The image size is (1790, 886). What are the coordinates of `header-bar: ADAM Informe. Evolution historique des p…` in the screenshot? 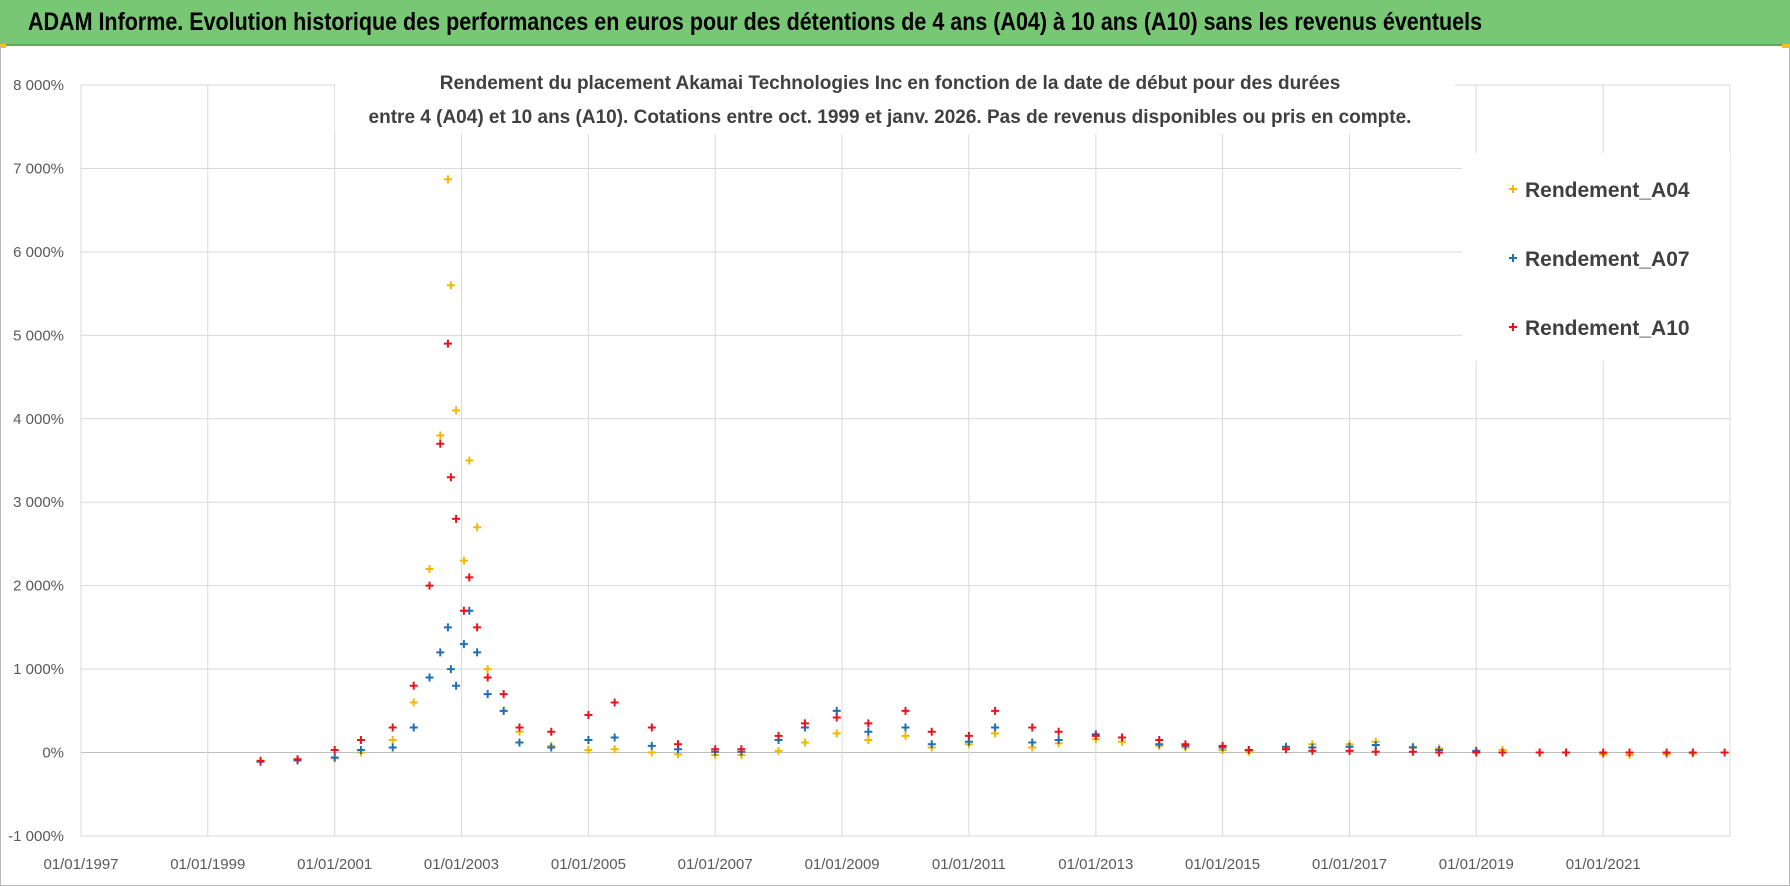 It's located at (895, 23).